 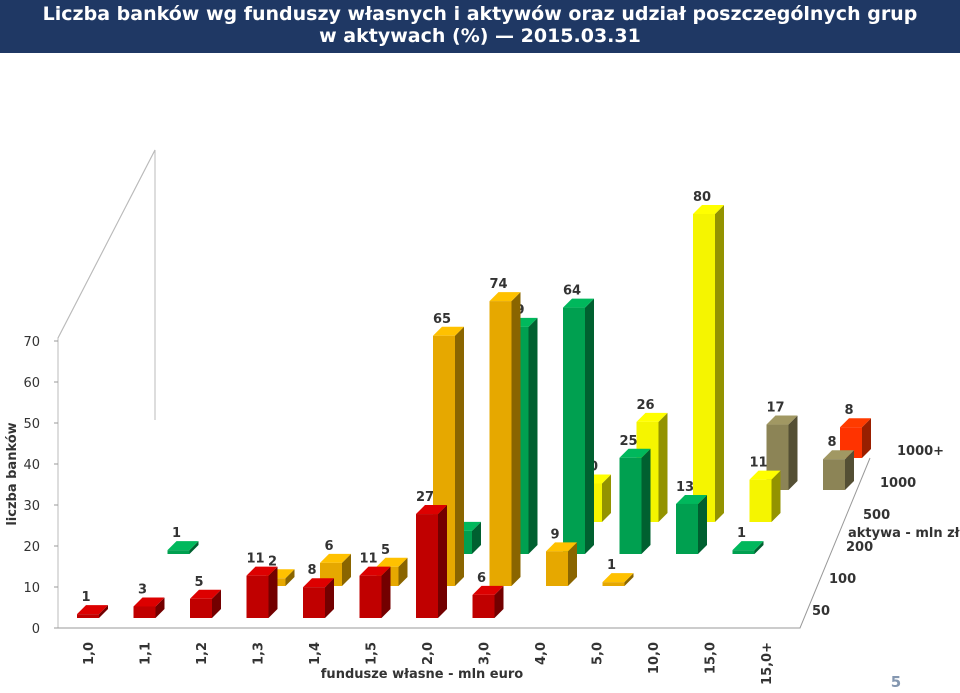 I want to click on x-tick-label: 5,0, so click(x=598, y=653).